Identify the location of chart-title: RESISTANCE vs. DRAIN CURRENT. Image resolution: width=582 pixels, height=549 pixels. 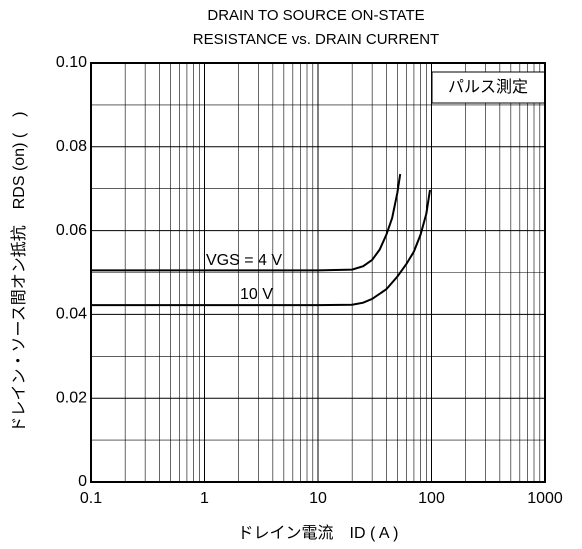
(316, 39).